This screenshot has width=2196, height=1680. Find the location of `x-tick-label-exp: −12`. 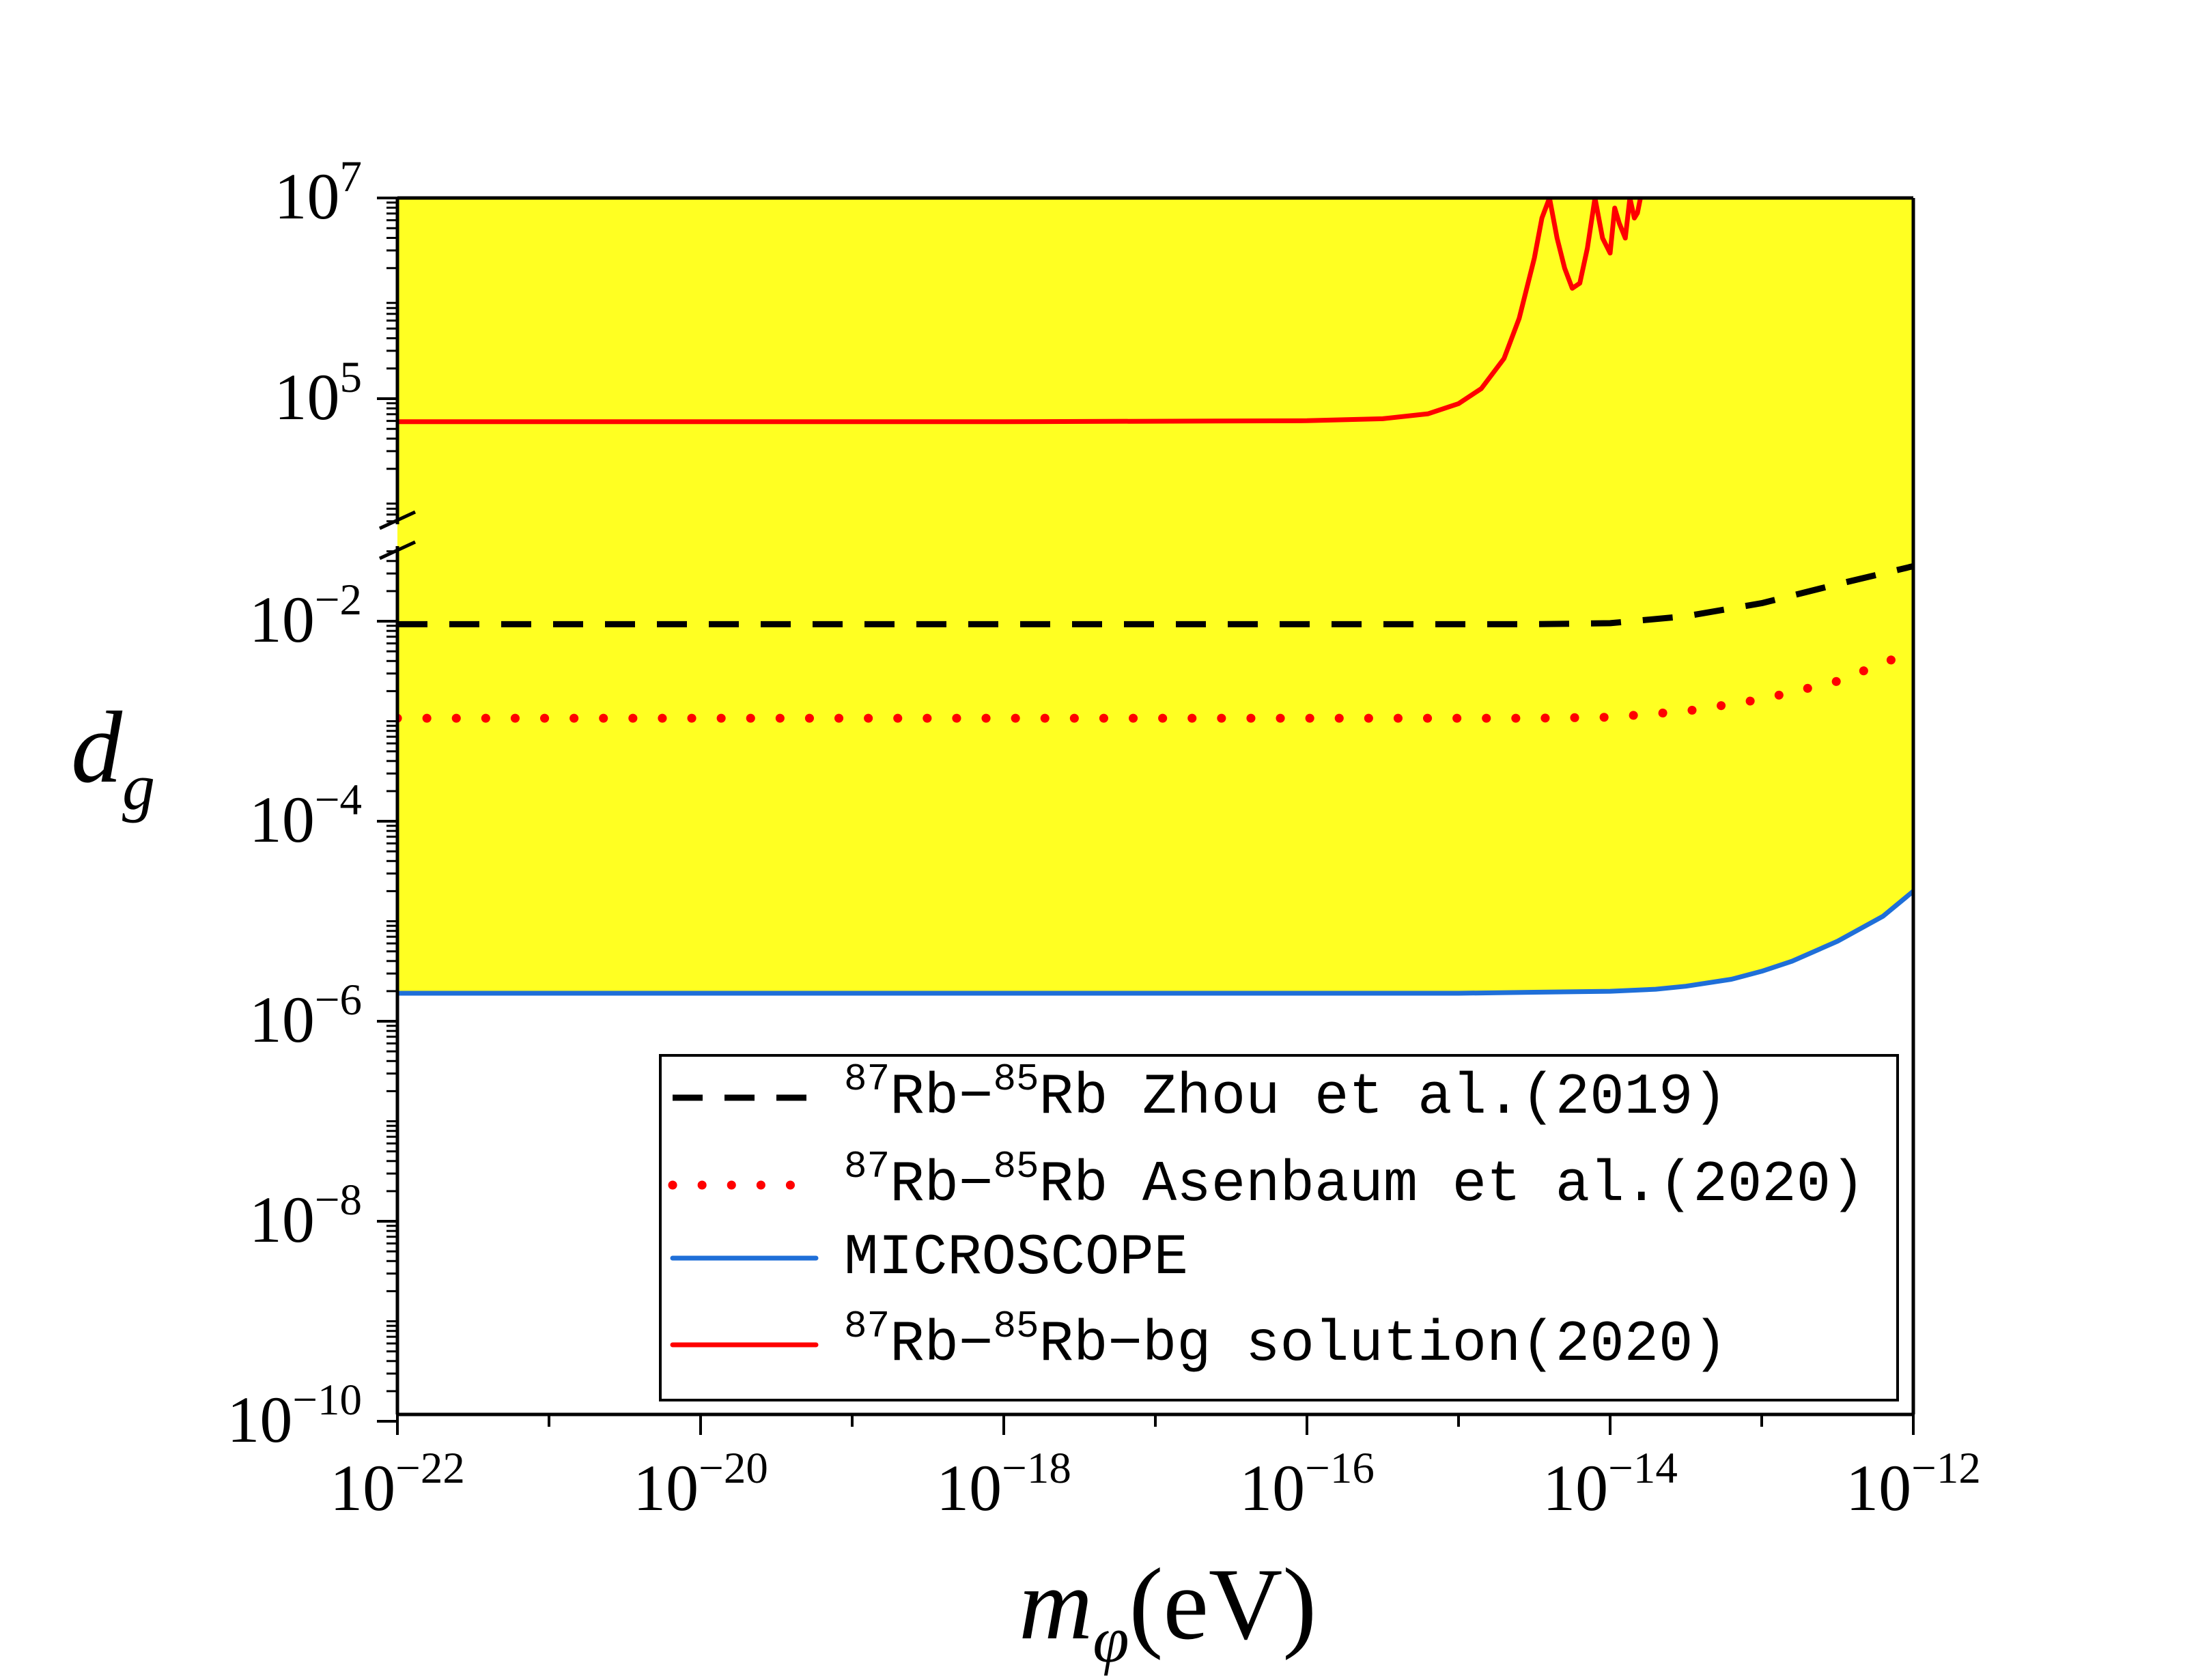

x-tick-label-exp: −12 is located at coordinates (1946, 1468).